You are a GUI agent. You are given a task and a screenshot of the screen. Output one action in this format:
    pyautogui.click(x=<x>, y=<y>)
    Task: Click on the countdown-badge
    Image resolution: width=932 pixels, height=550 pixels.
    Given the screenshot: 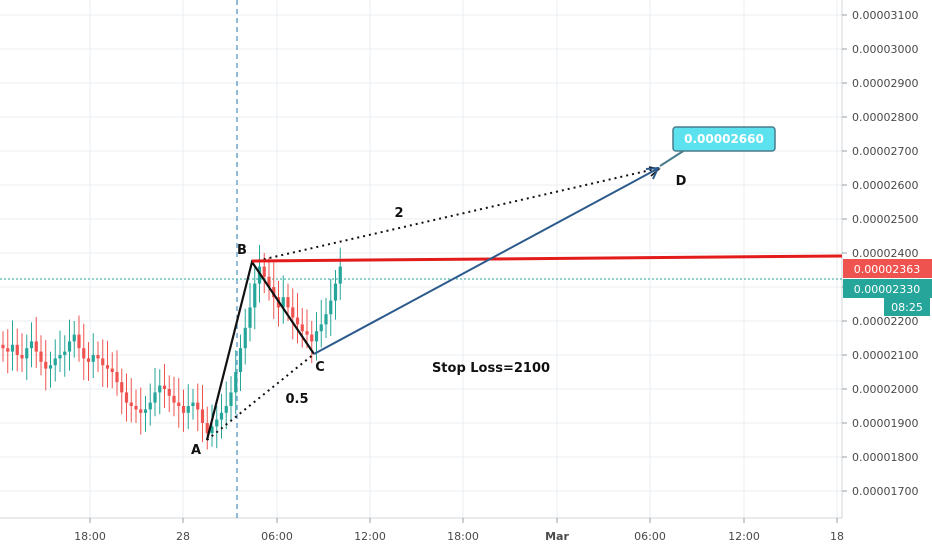 What is the action you would take?
    pyautogui.click(x=907, y=307)
    